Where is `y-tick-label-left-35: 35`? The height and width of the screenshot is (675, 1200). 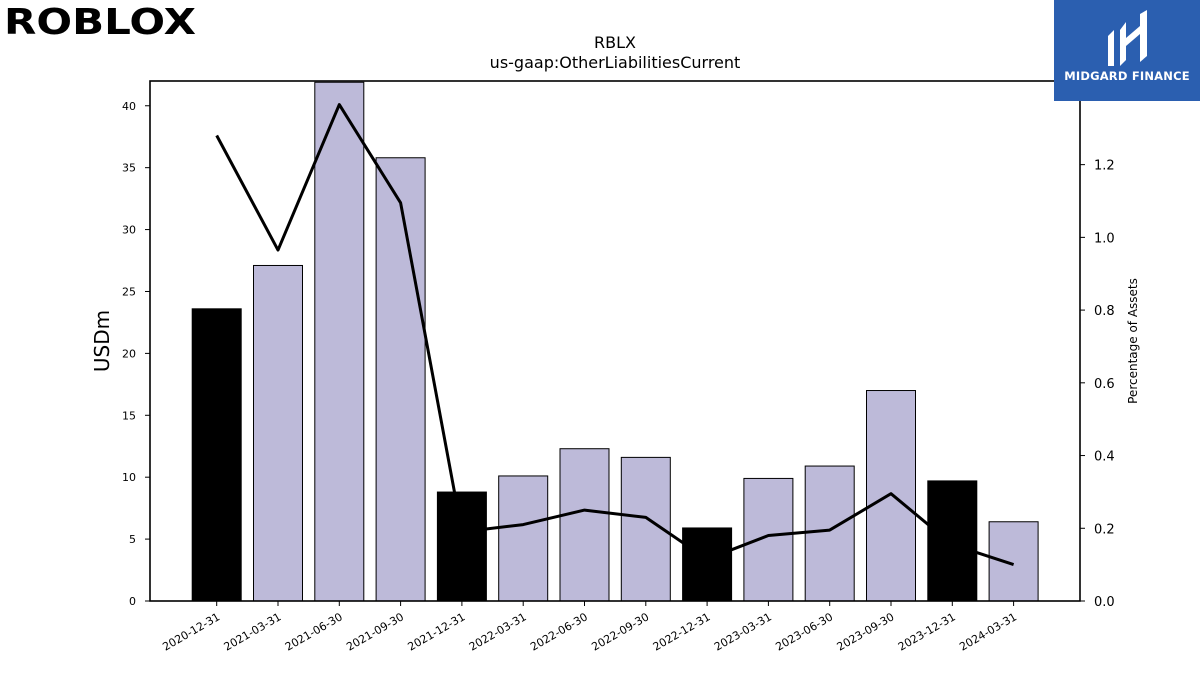 y-tick-label-left-35: 35 is located at coordinates (129, 168).